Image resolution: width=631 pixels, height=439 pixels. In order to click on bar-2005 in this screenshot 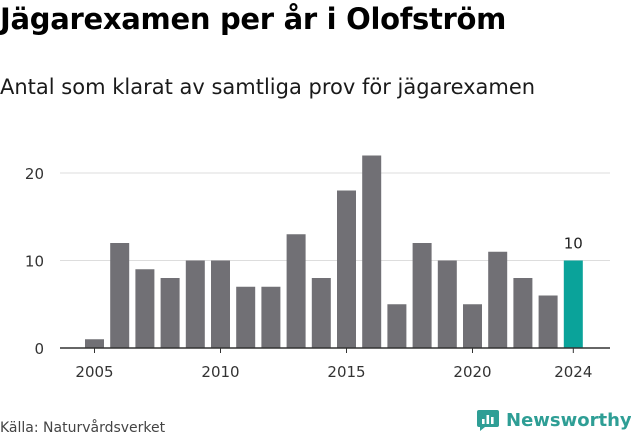, I will do `click(94, 343)`.